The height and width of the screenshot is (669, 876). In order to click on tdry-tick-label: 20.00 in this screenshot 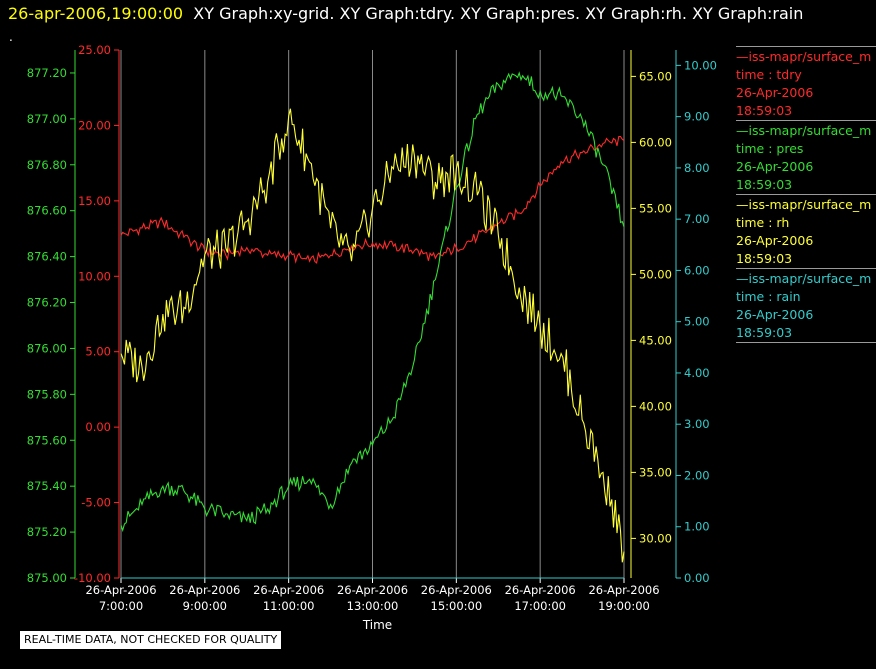, I will do `click(94, 125)`.